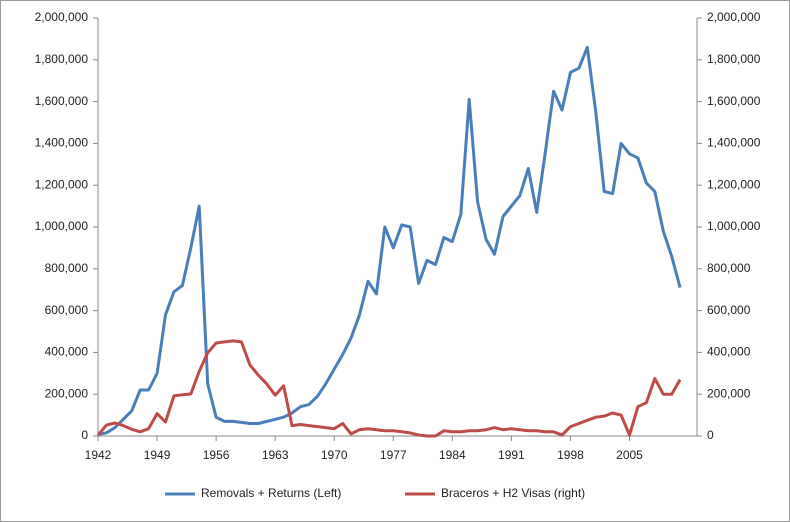  I want to click on y2-tick-label: 1,000,000, so click(734, 226).